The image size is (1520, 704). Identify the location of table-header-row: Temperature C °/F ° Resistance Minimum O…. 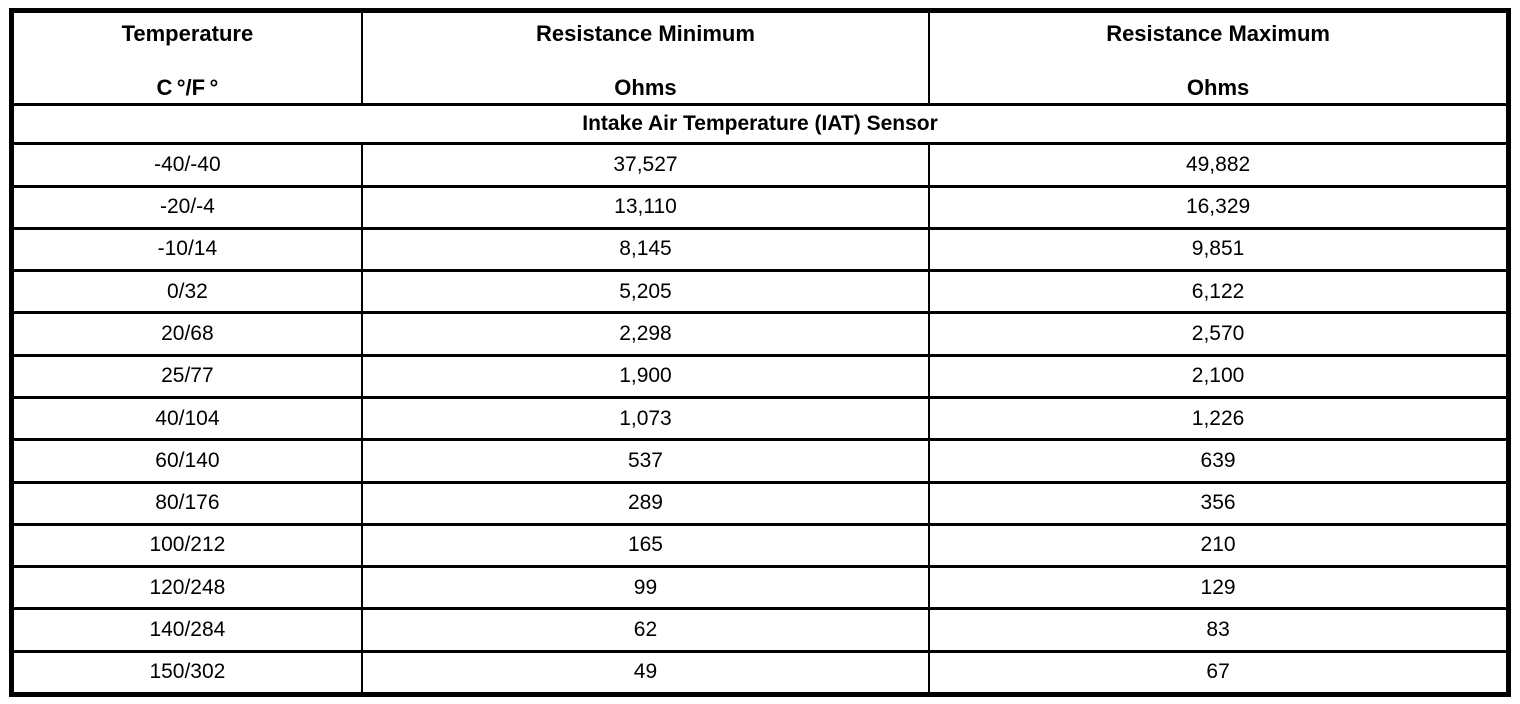
(760, 57).